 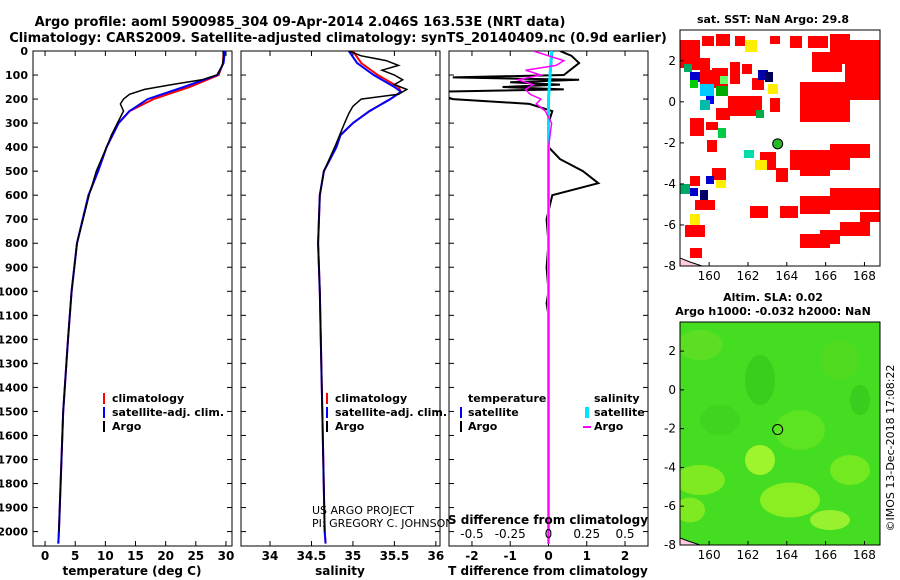 What do you see at coordinates (690, 541) in the screenshot?
I see `sla-map-land-icon` at bounding box center [690, 541].